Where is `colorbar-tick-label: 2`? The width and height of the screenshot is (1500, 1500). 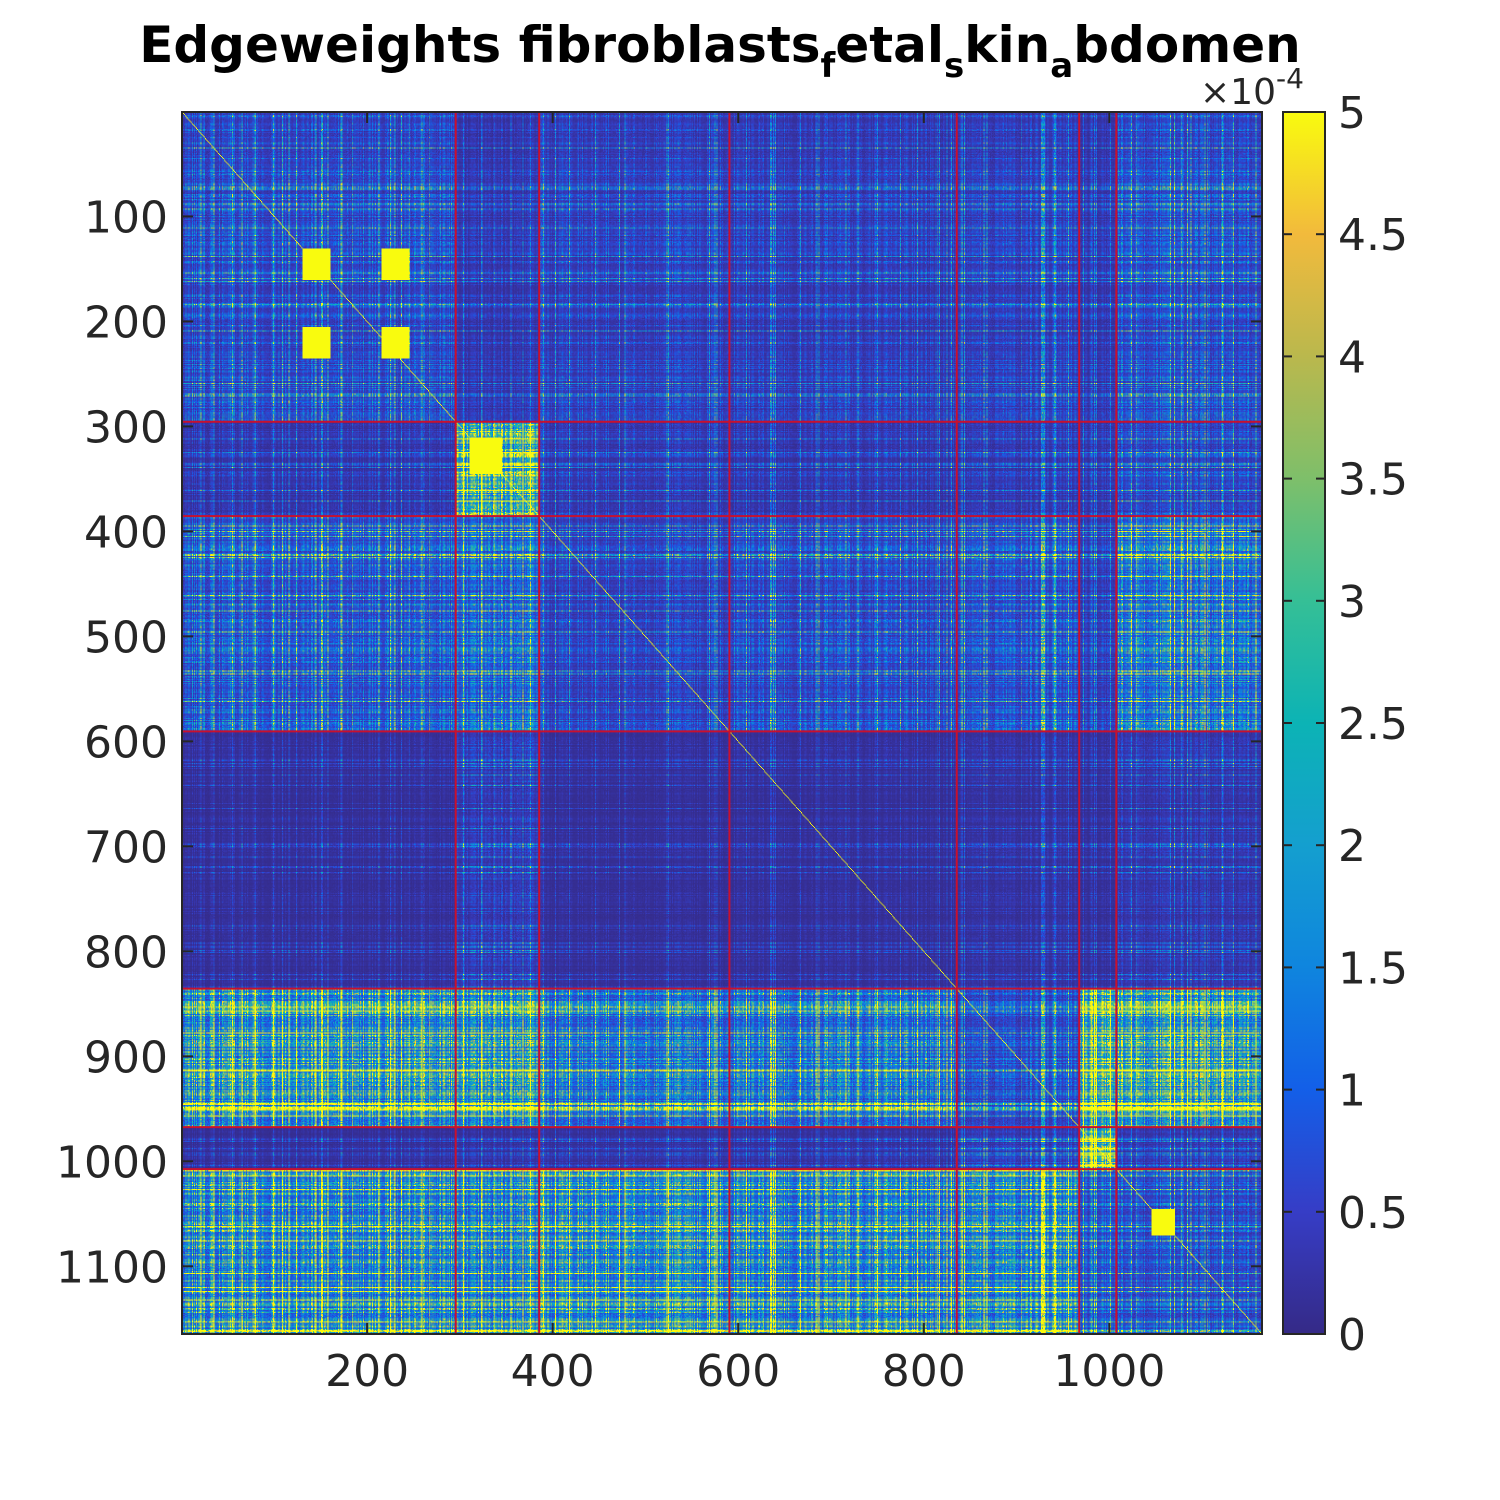
colorbar-tick-label: 2 is located at coordinates (1352, 846).